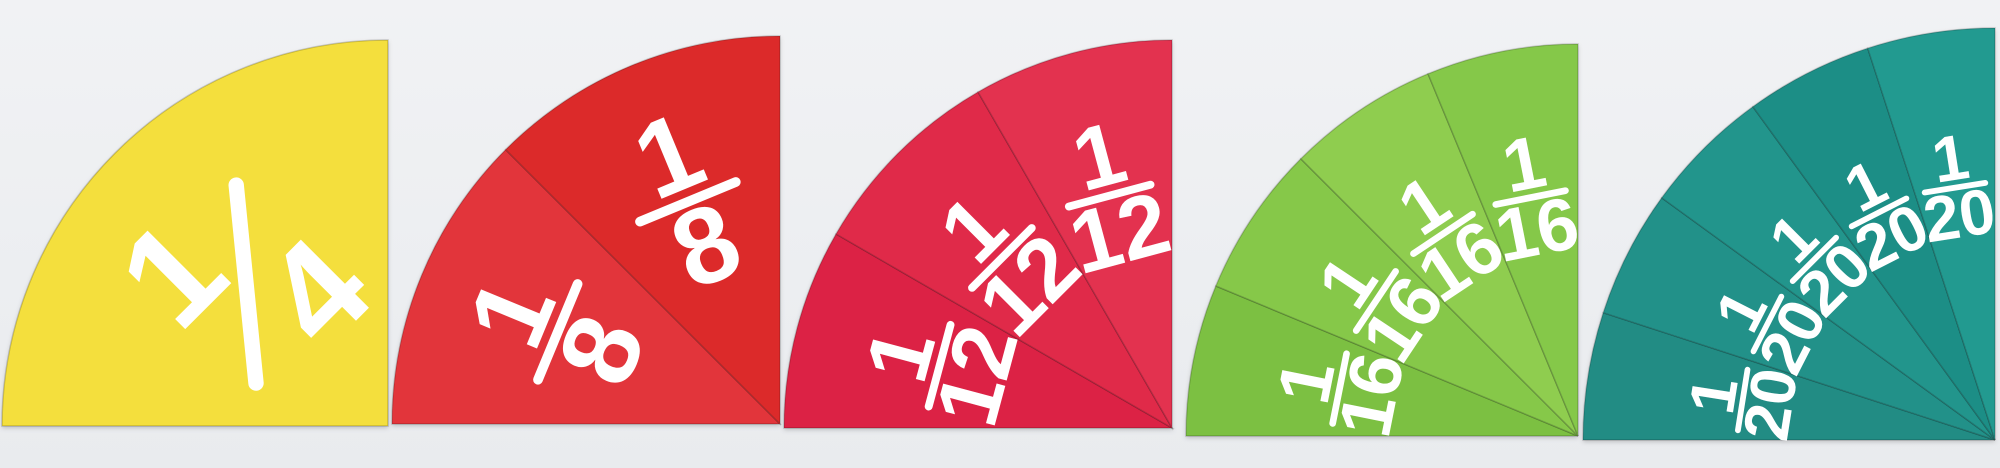  What do you see at coordinates (1536, 229) in the screenshot?
I see `fraction-denominator: 16` at bounding box center [1536, 229].